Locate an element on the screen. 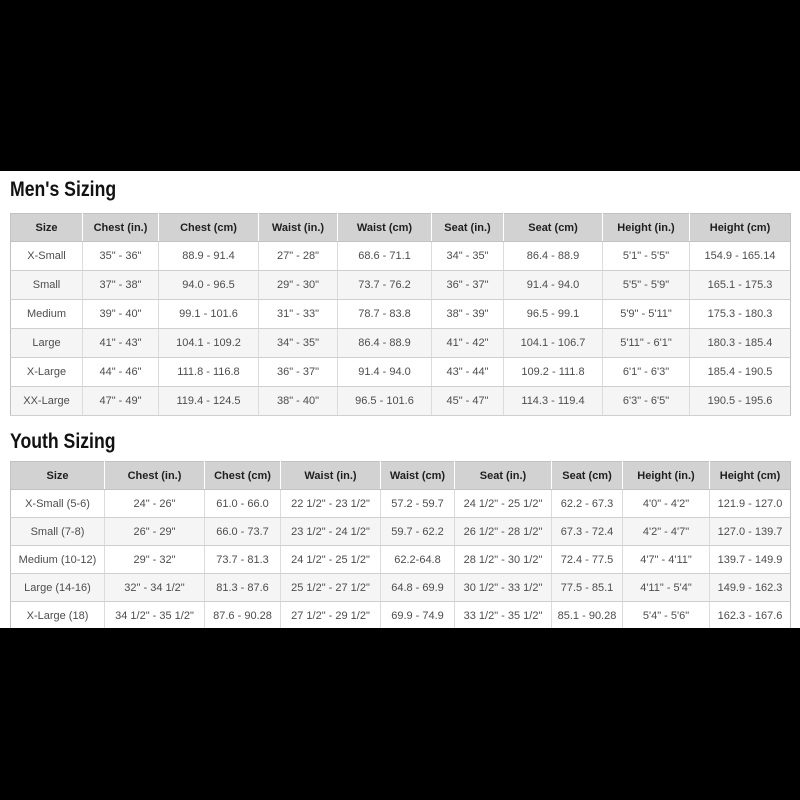 This screenshot has height=800, width=800. table-cell: 114.3 - 119.4 is located at coordinates (553, 401).